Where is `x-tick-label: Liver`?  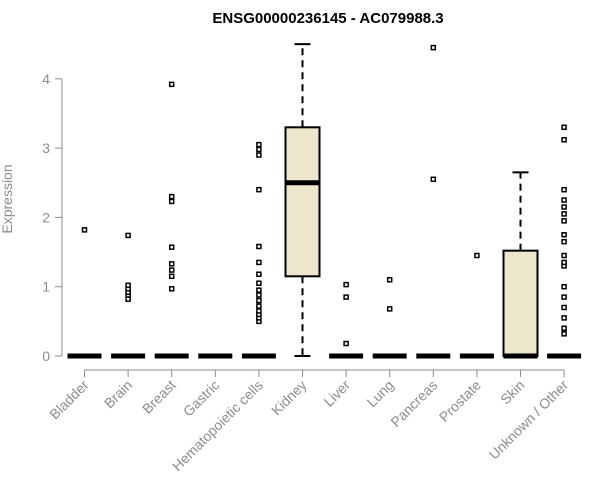 x-tick-label: Liver is located at coordinates (336, 393).